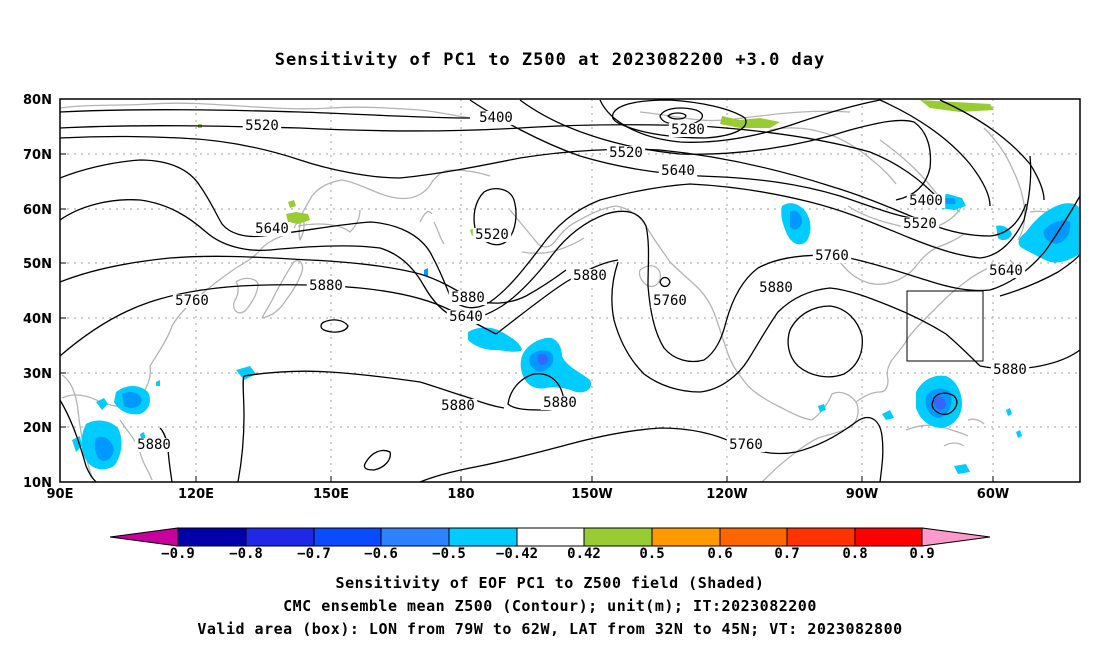 This screenshot has height=650, width=1100. Describe the element at coordinates (196, 494) in the screenshot. I see `lon-label: 120E` at that location.